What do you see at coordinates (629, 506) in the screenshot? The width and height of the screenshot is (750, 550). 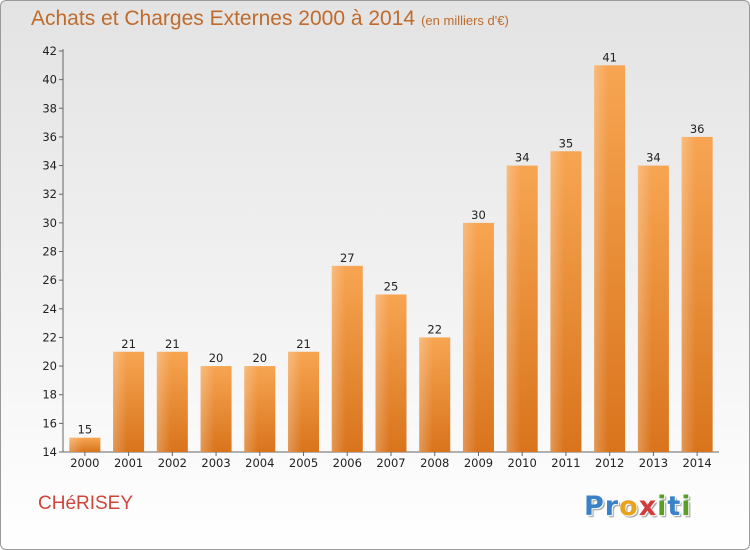 I see `logo-letter: o` at bounding box center [629, 506].